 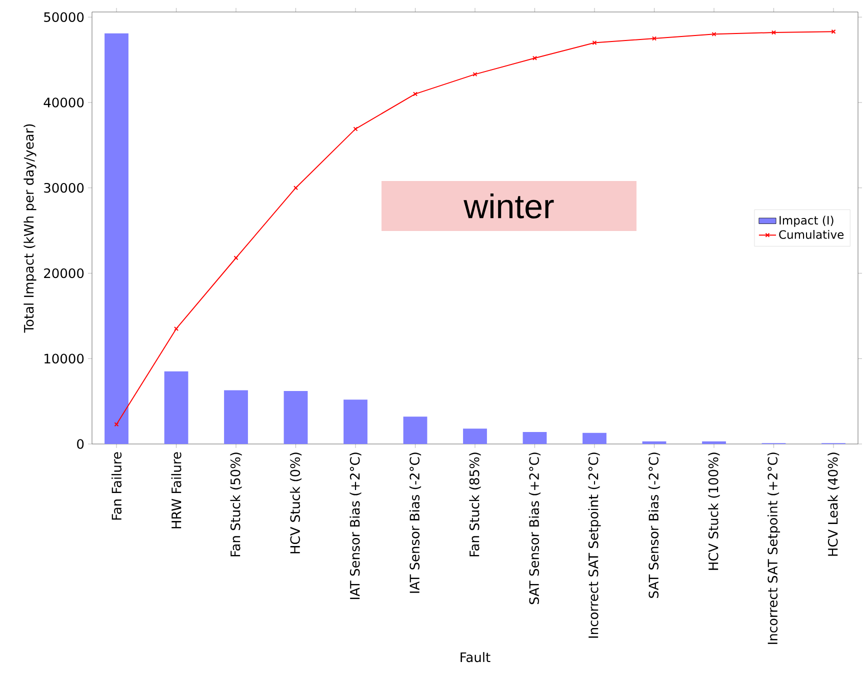 I want to click on x-tick-label: SAT Sensor Bias (+2°C), so click(x=534, y=528).